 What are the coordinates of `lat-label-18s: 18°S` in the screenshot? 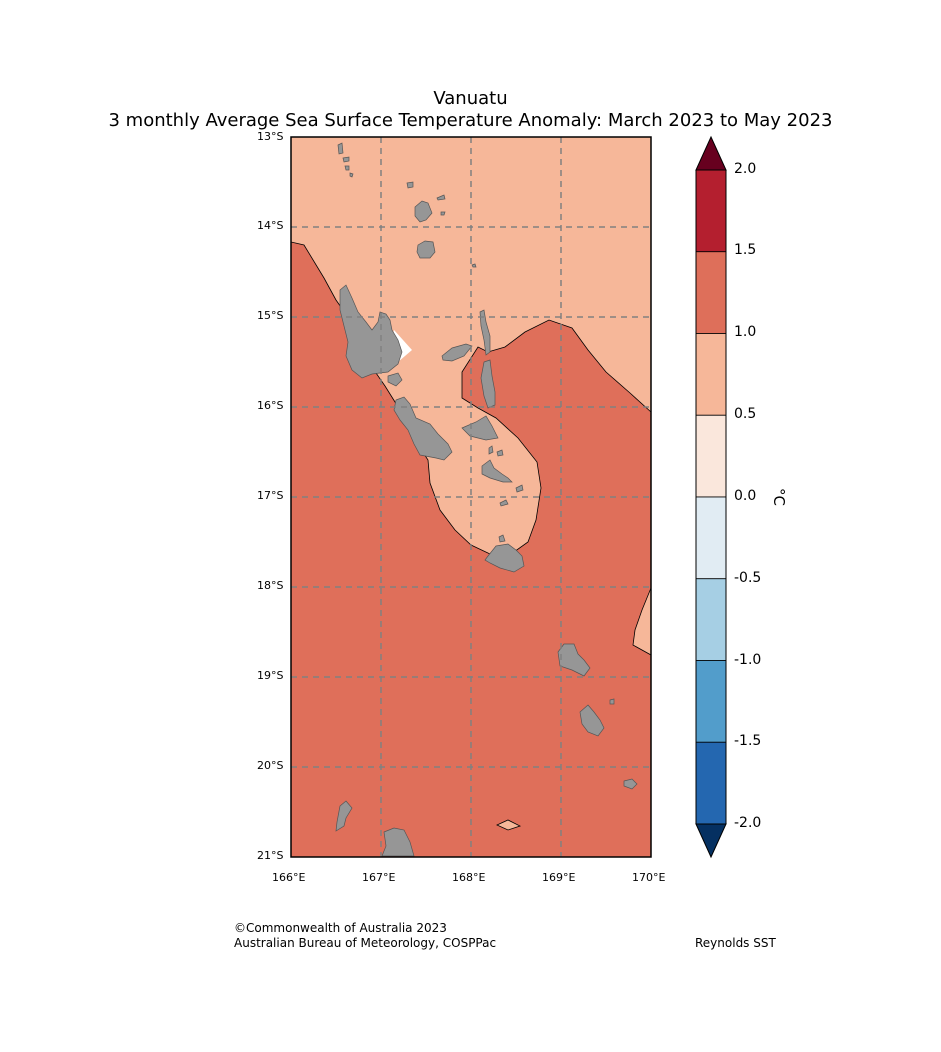 It's located at (270, 585).